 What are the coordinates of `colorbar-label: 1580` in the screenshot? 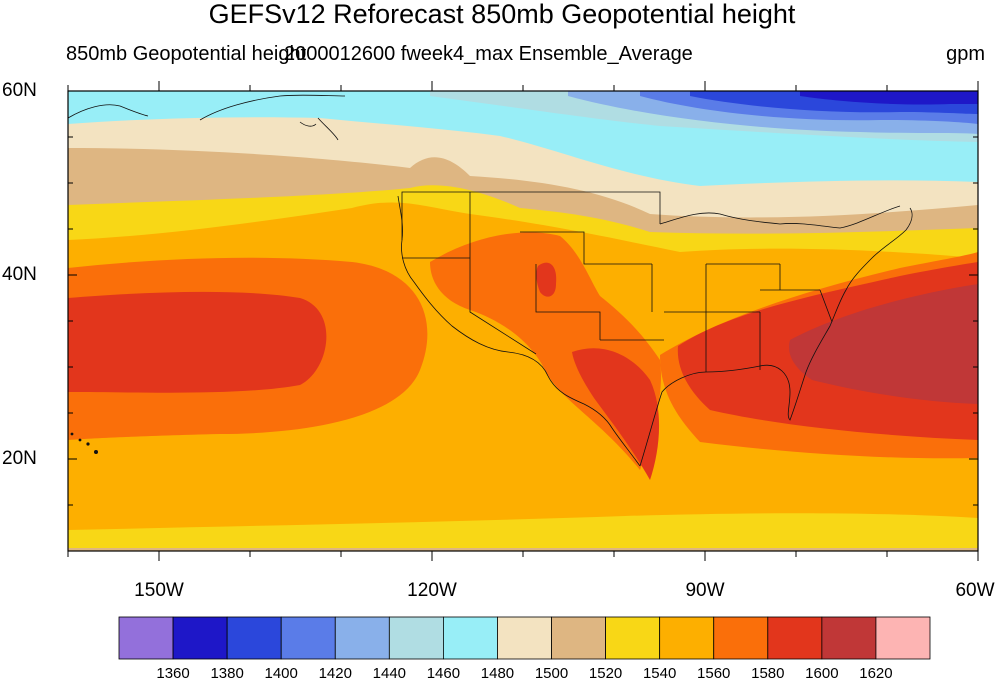 It's located at (768, 673).